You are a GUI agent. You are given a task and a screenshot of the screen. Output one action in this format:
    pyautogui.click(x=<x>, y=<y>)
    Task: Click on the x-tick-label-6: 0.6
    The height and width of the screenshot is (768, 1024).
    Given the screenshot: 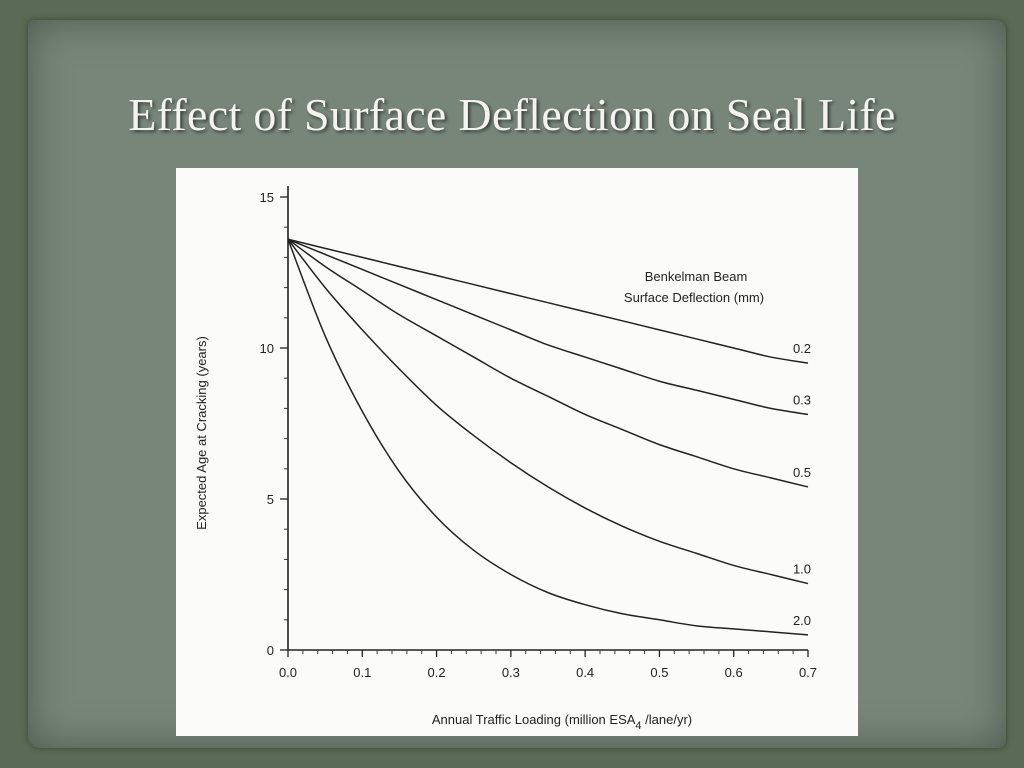 What is the action you would take?
    pyautogui.click(x=734, y=672)
    